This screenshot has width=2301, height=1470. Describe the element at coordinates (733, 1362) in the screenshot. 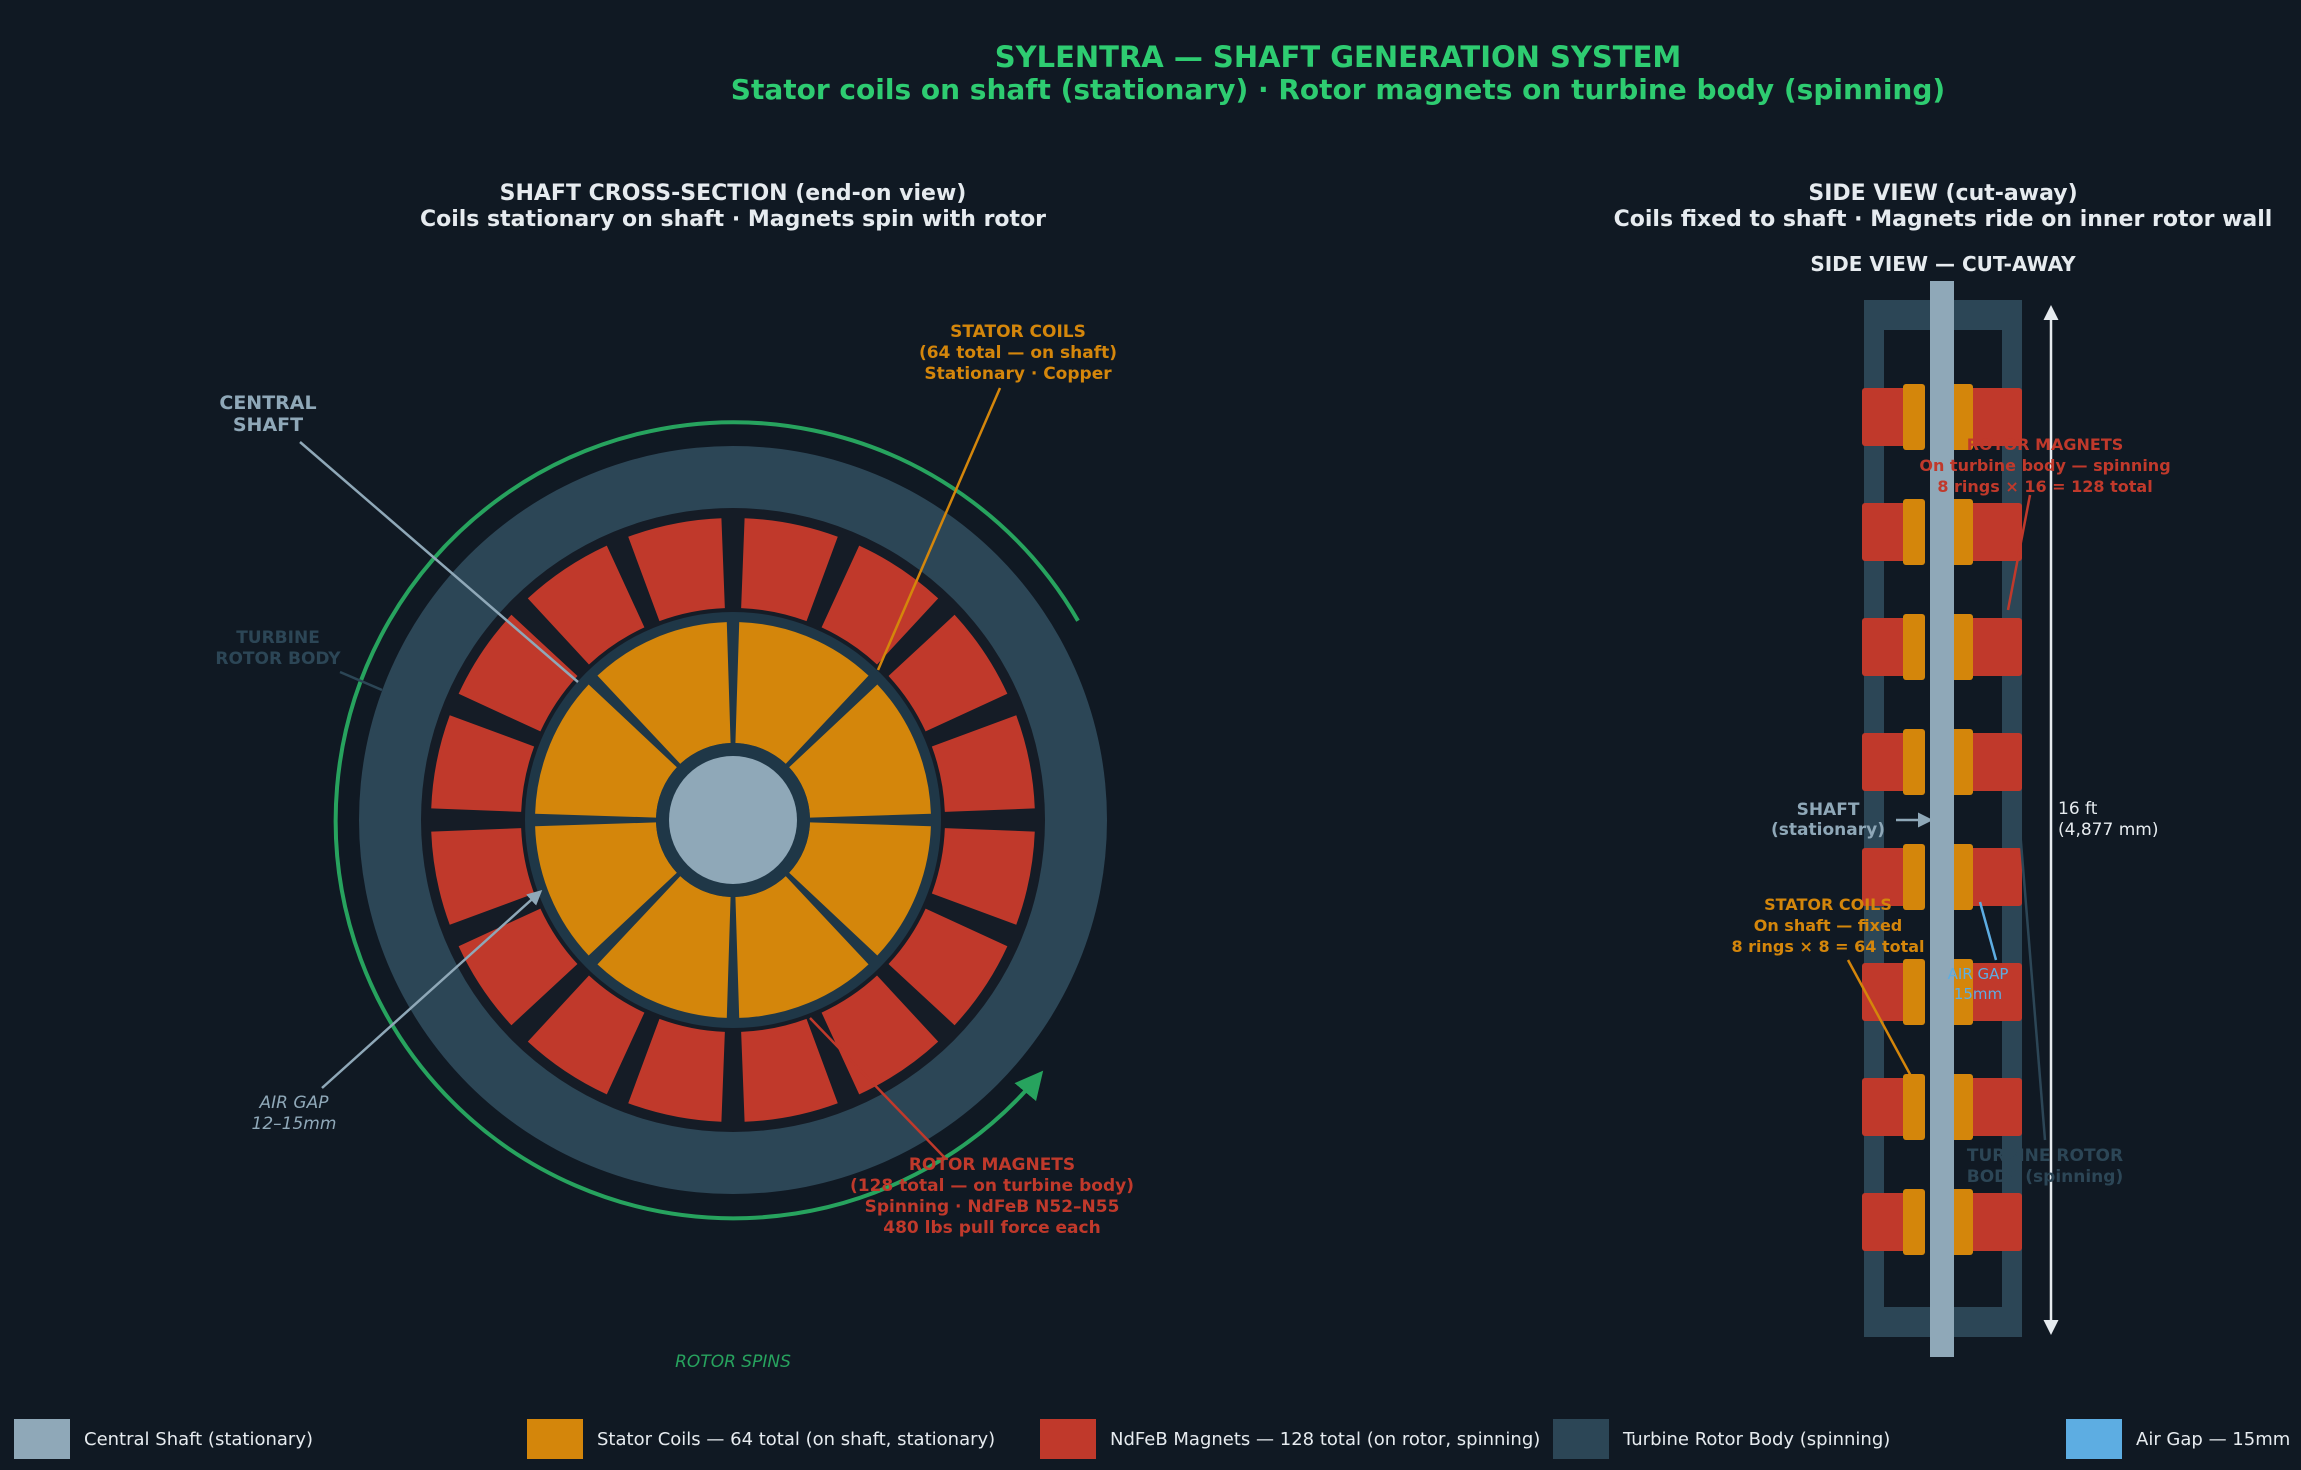

I see `rotor-spins-label: ROTOR SPINS` at that location.